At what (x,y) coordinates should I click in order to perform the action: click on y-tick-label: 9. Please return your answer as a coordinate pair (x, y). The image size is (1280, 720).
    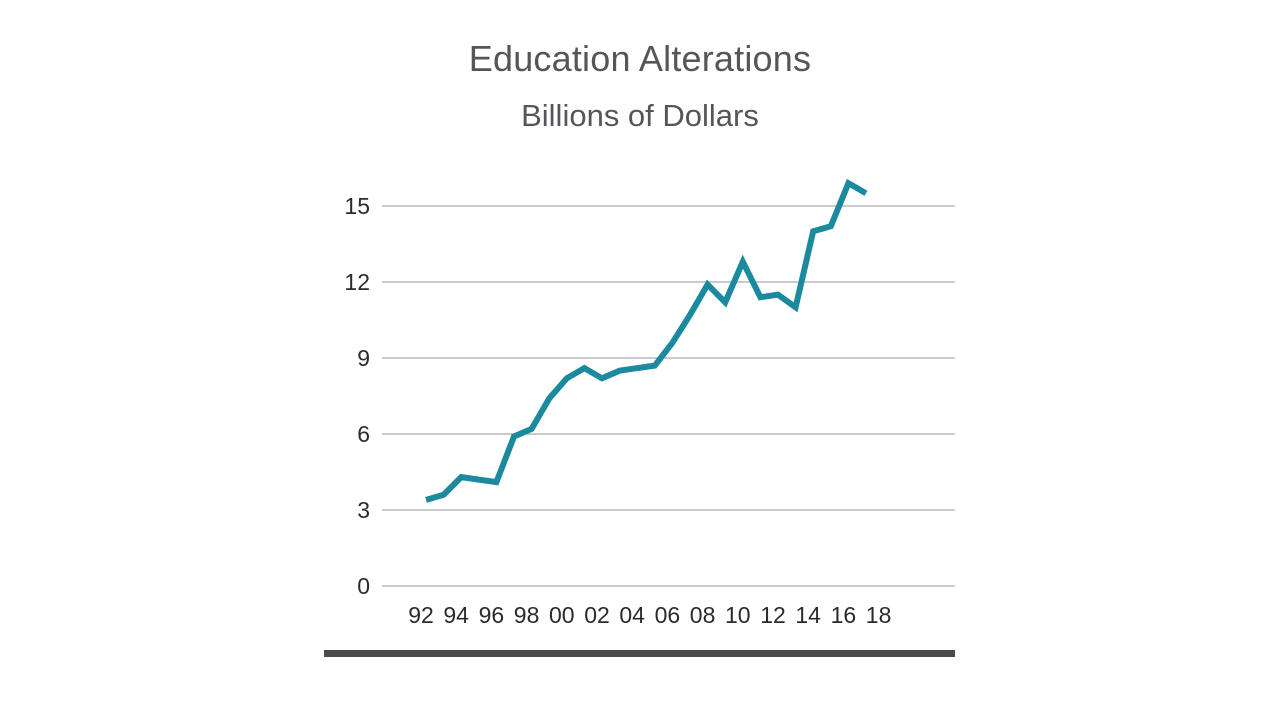
    Looking at the image, I should click on (363, 358).